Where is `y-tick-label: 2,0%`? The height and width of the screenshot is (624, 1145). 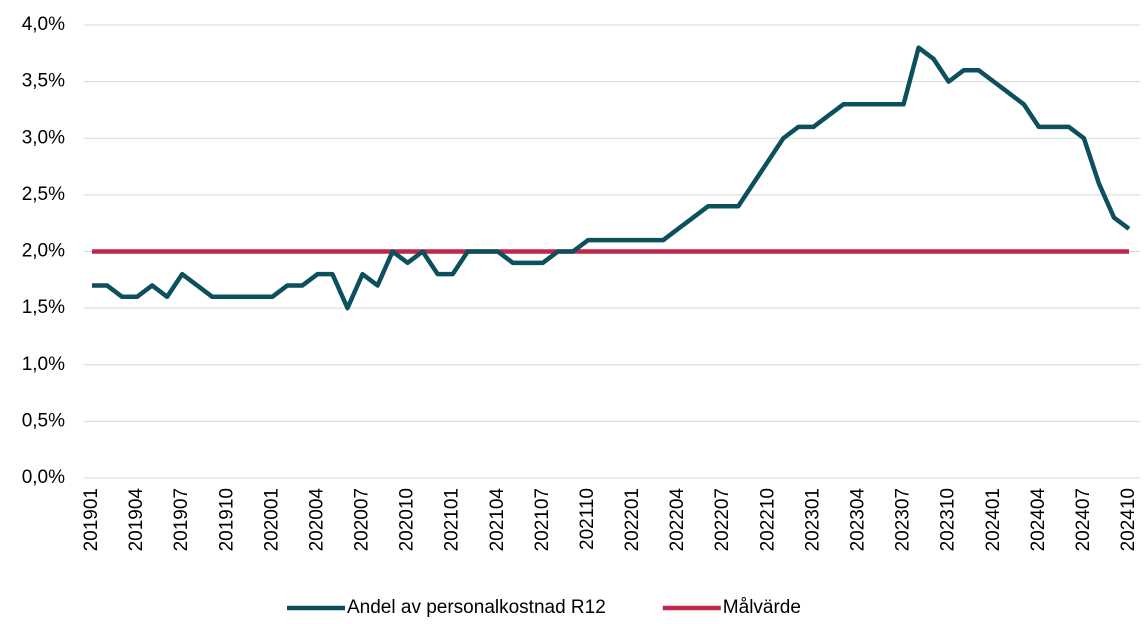 y-tick-label: 2,0% is located at coordinates (43, 251).